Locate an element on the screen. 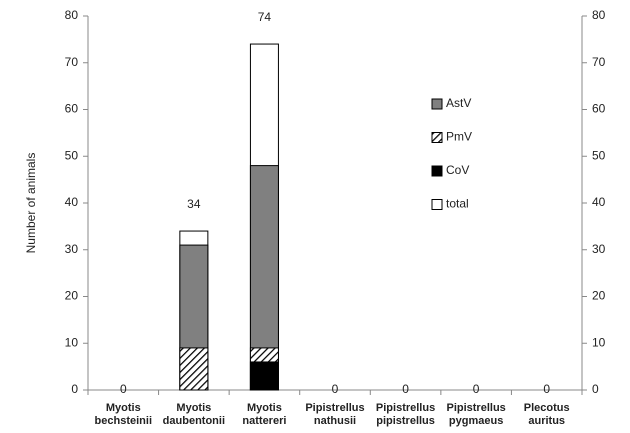 The height and width of the screenshot is (433, 630). y2-tick-label: 10 is located at coordinates (599, 342).